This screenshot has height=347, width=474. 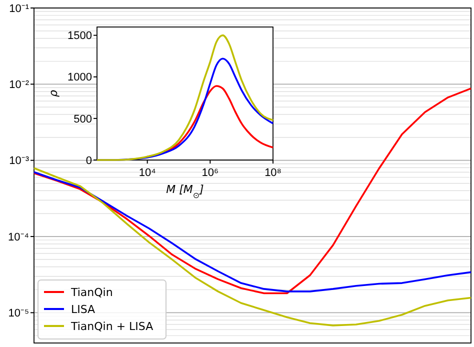 I want to click on y-axis-title: ρ, so click(x=53, y=93).